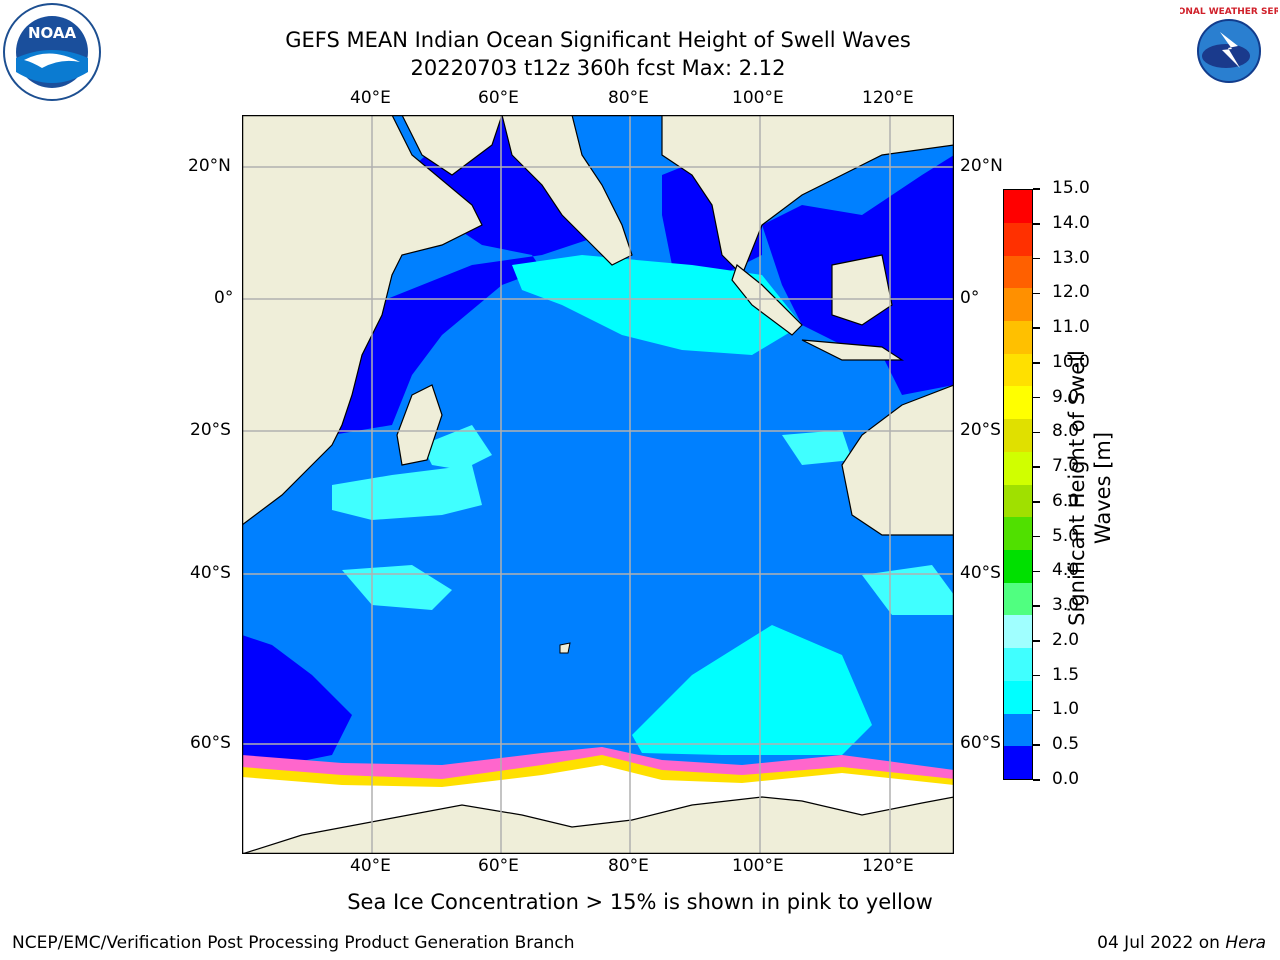 This screenshot has width=1280, height=960. I want to click on colorbar-tick-label: 8.0, so click(1066, 431).